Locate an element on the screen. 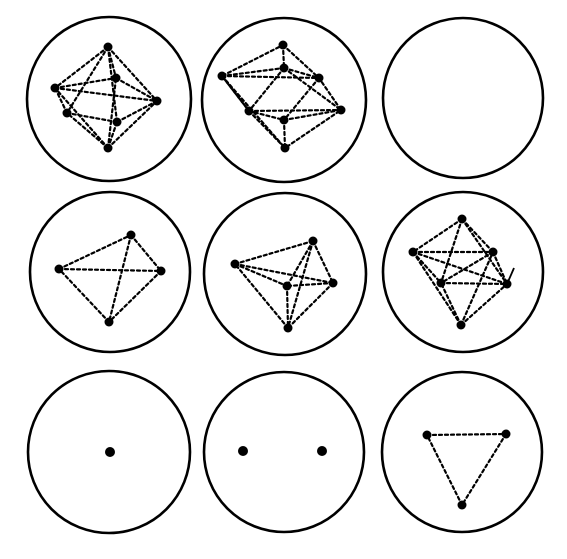 Image resolution: width=567 pixels, height=559 pixels. panel-1-edges is located at coordinates (106, 97).